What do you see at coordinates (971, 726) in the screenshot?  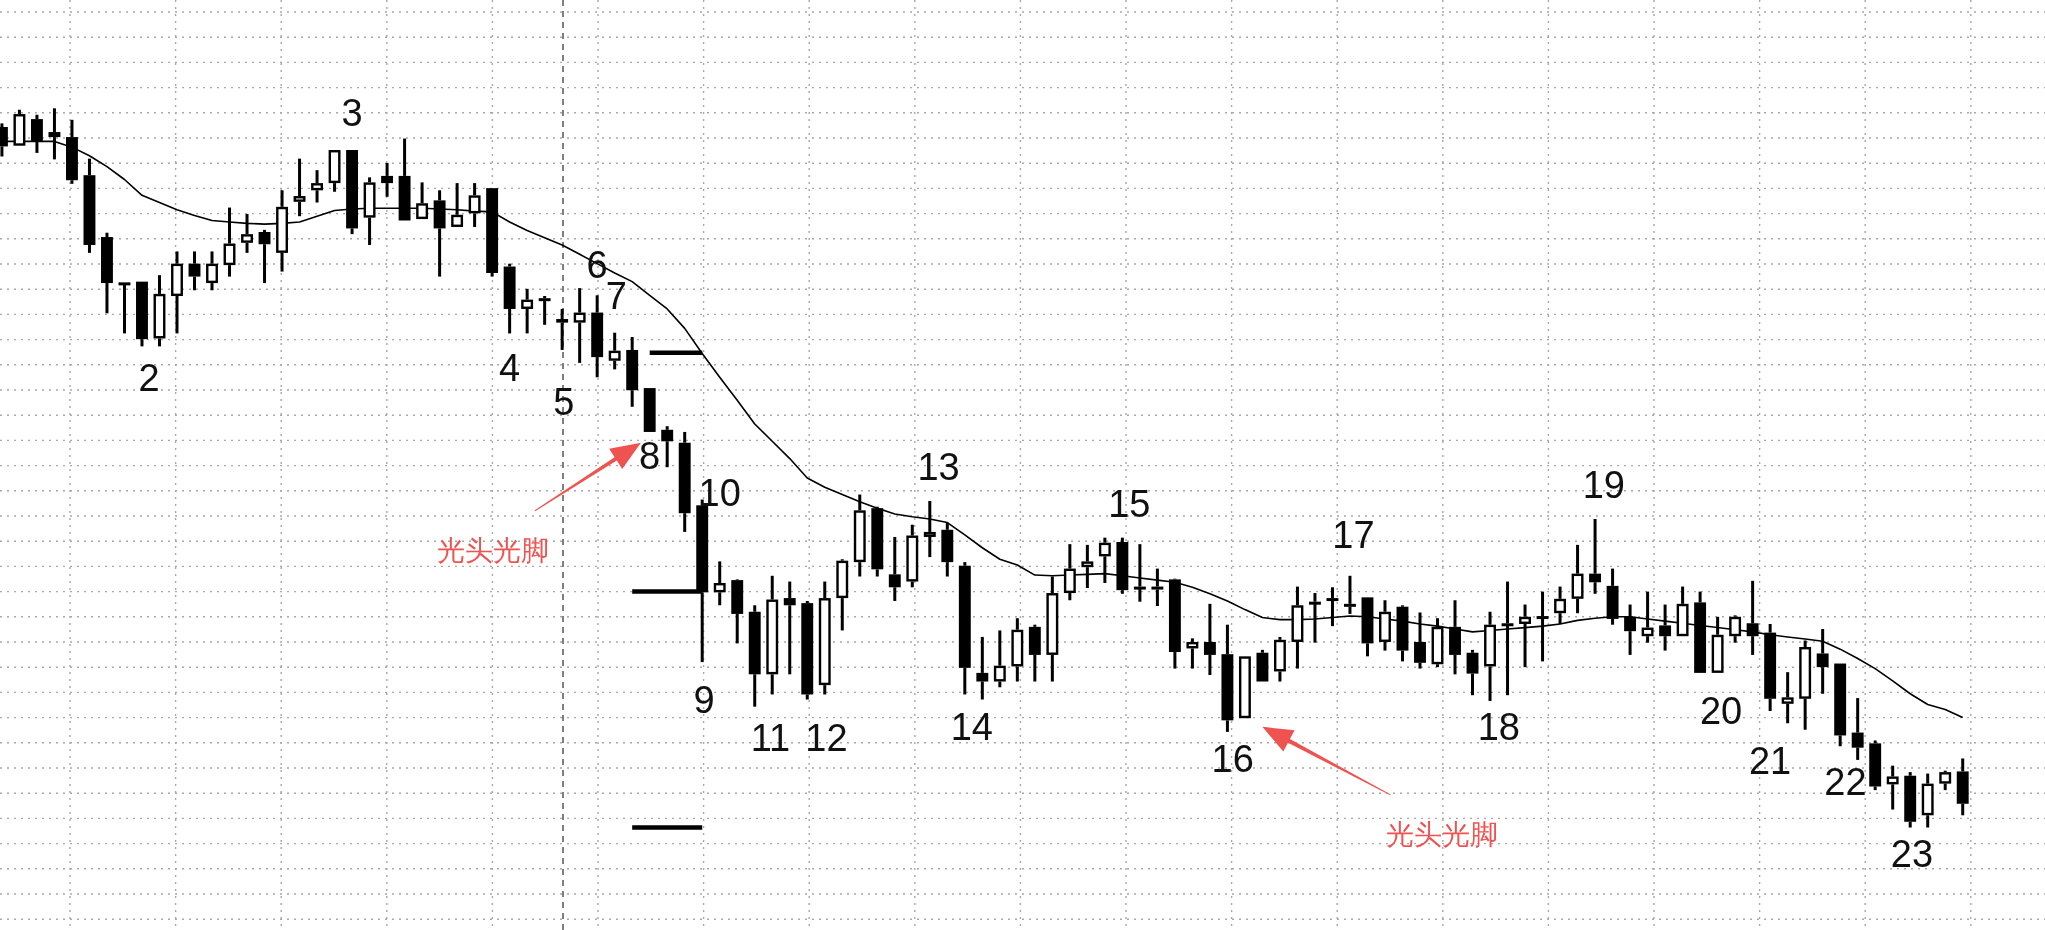 I see `annotation: 14` at bounding box center [971, 726].